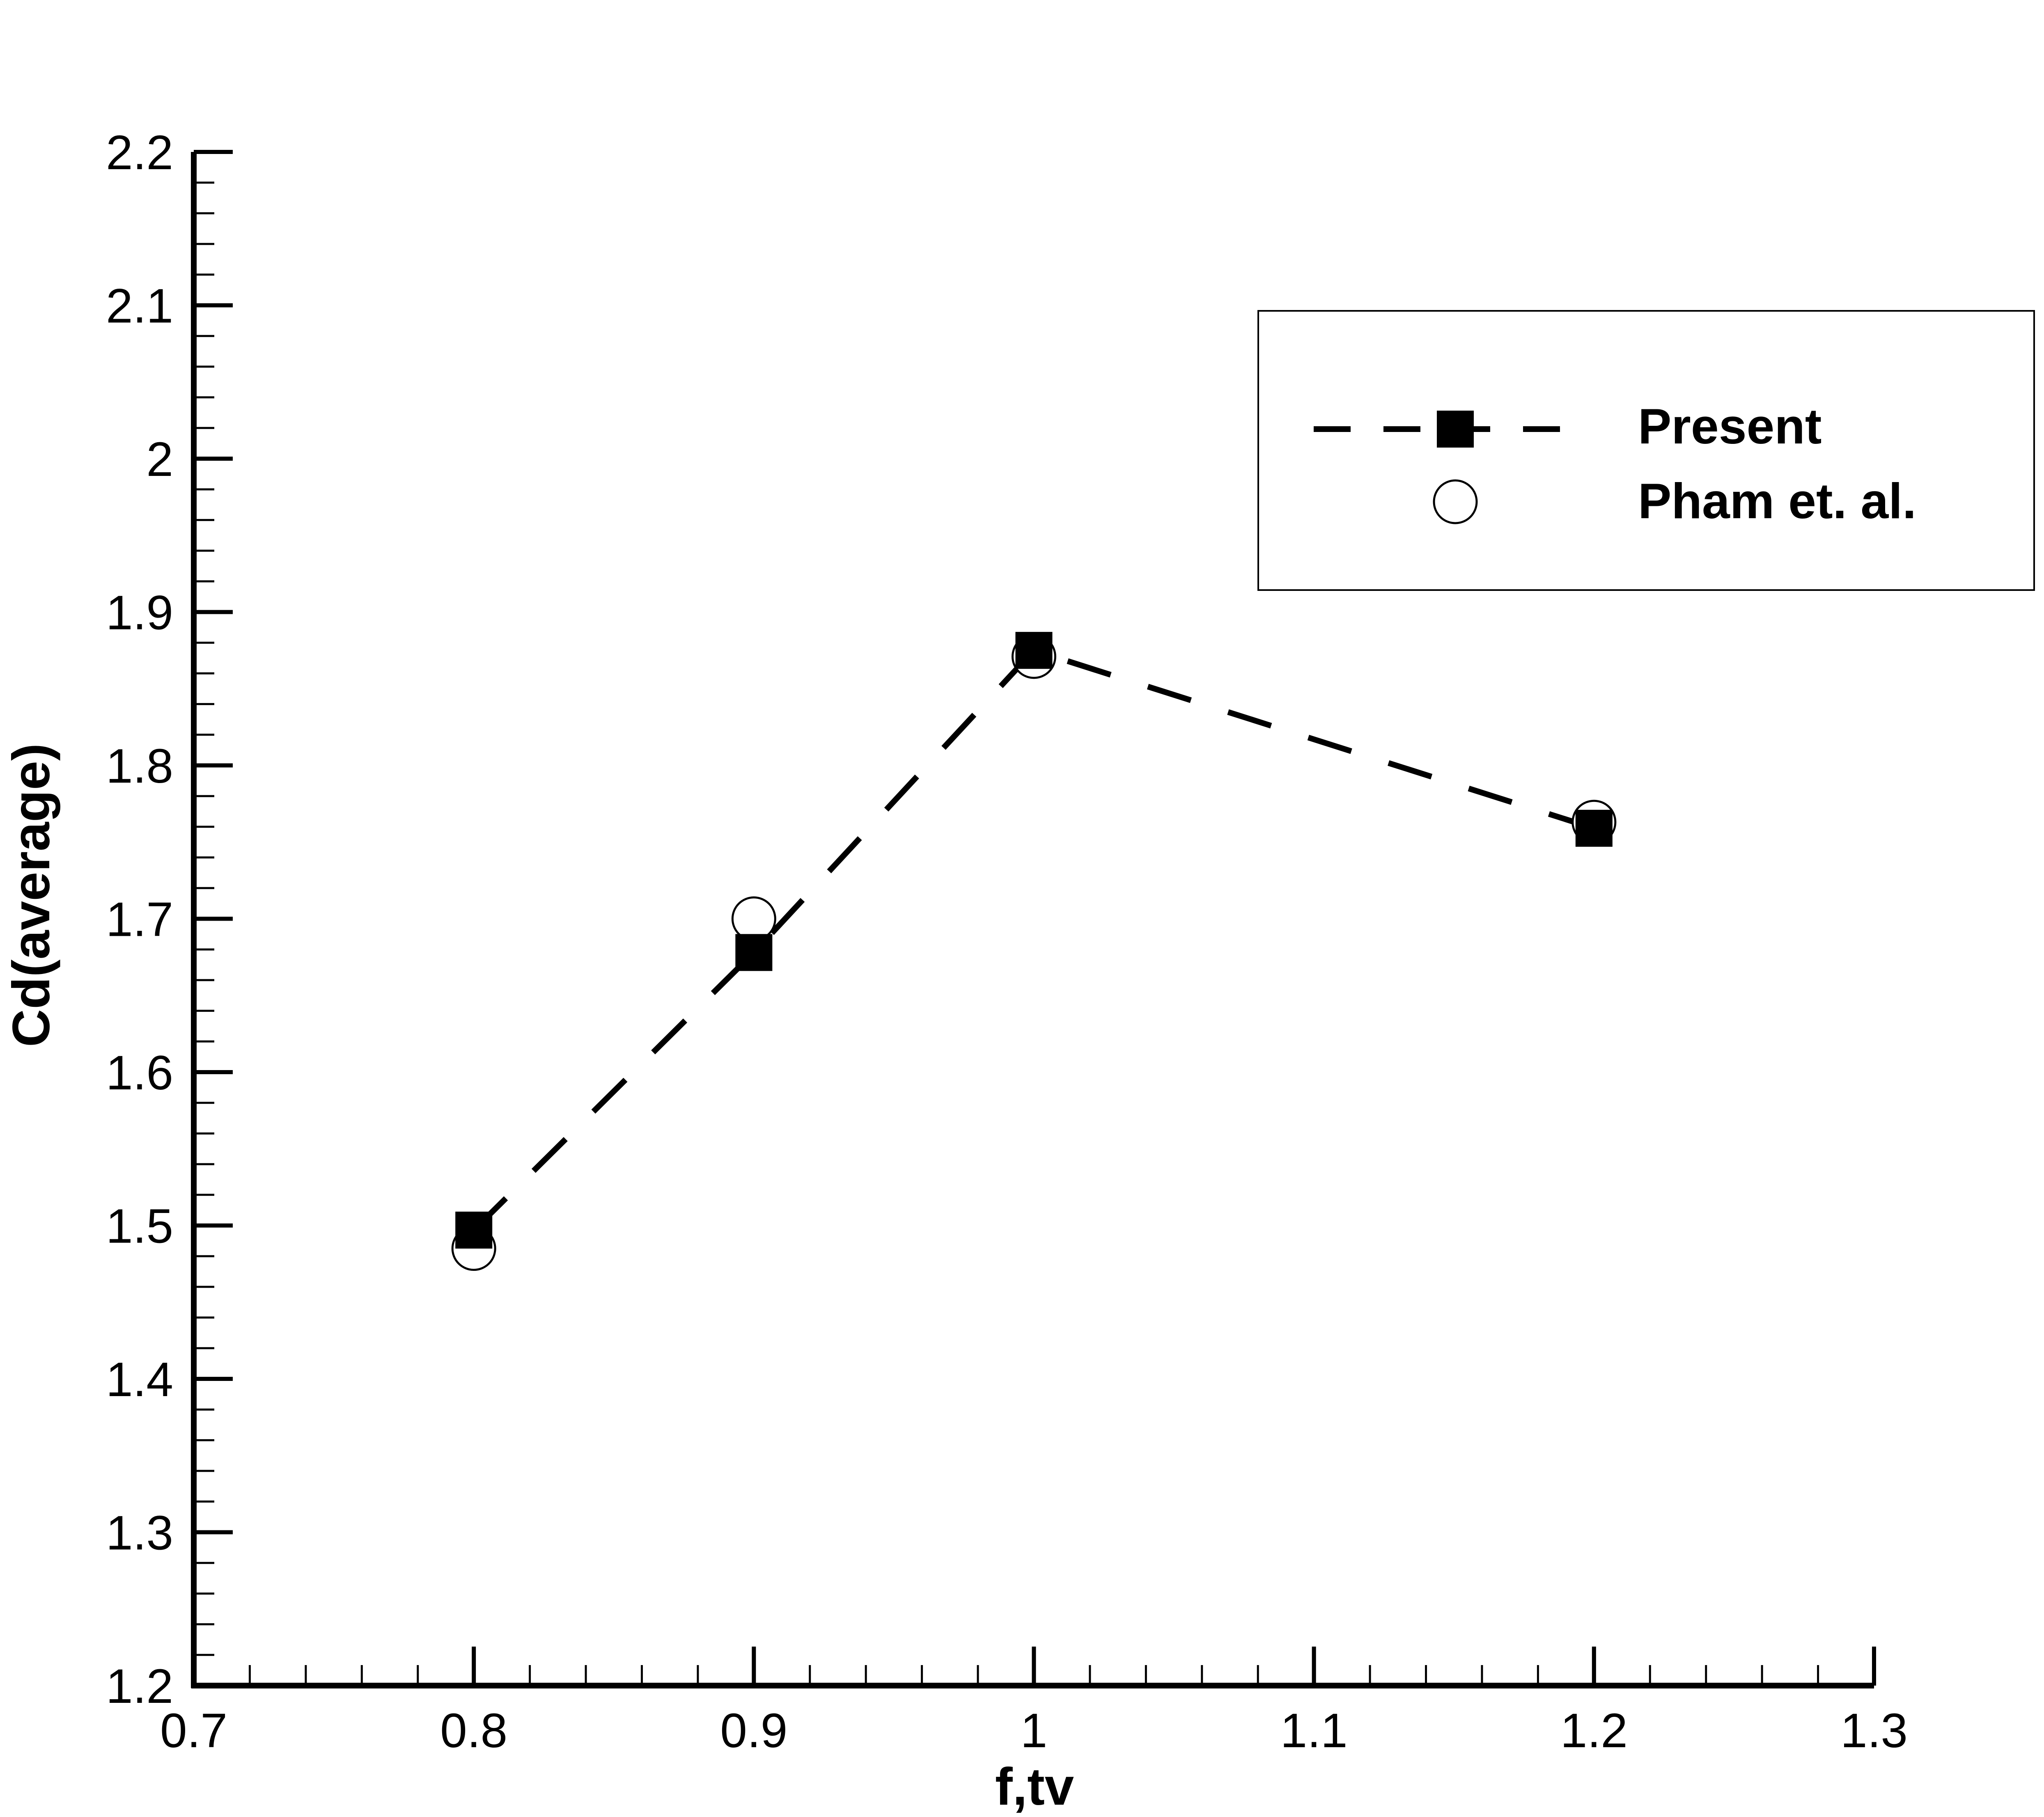 This screenshot has width=2044, height=1817. What do you see at coordinates (1034, 1786) in the screenshot?
I see `x-axis-title: f,tv` at bounding box center [1034, 1786].